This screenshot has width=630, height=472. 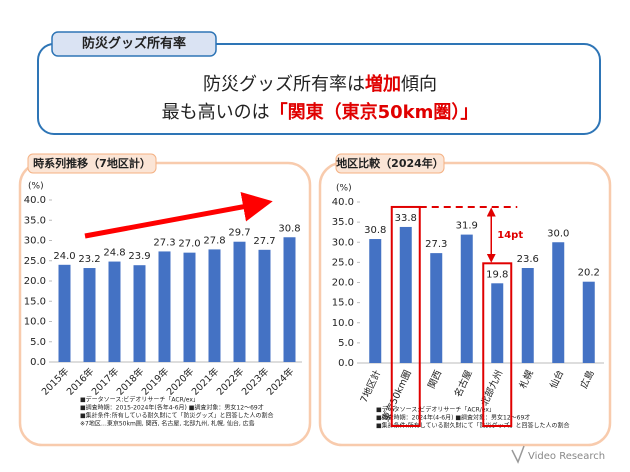 What do you see at coordinates (114, 253) in the screenshot?
I see `value-label: 24.8` at bounding box center [114, 253].